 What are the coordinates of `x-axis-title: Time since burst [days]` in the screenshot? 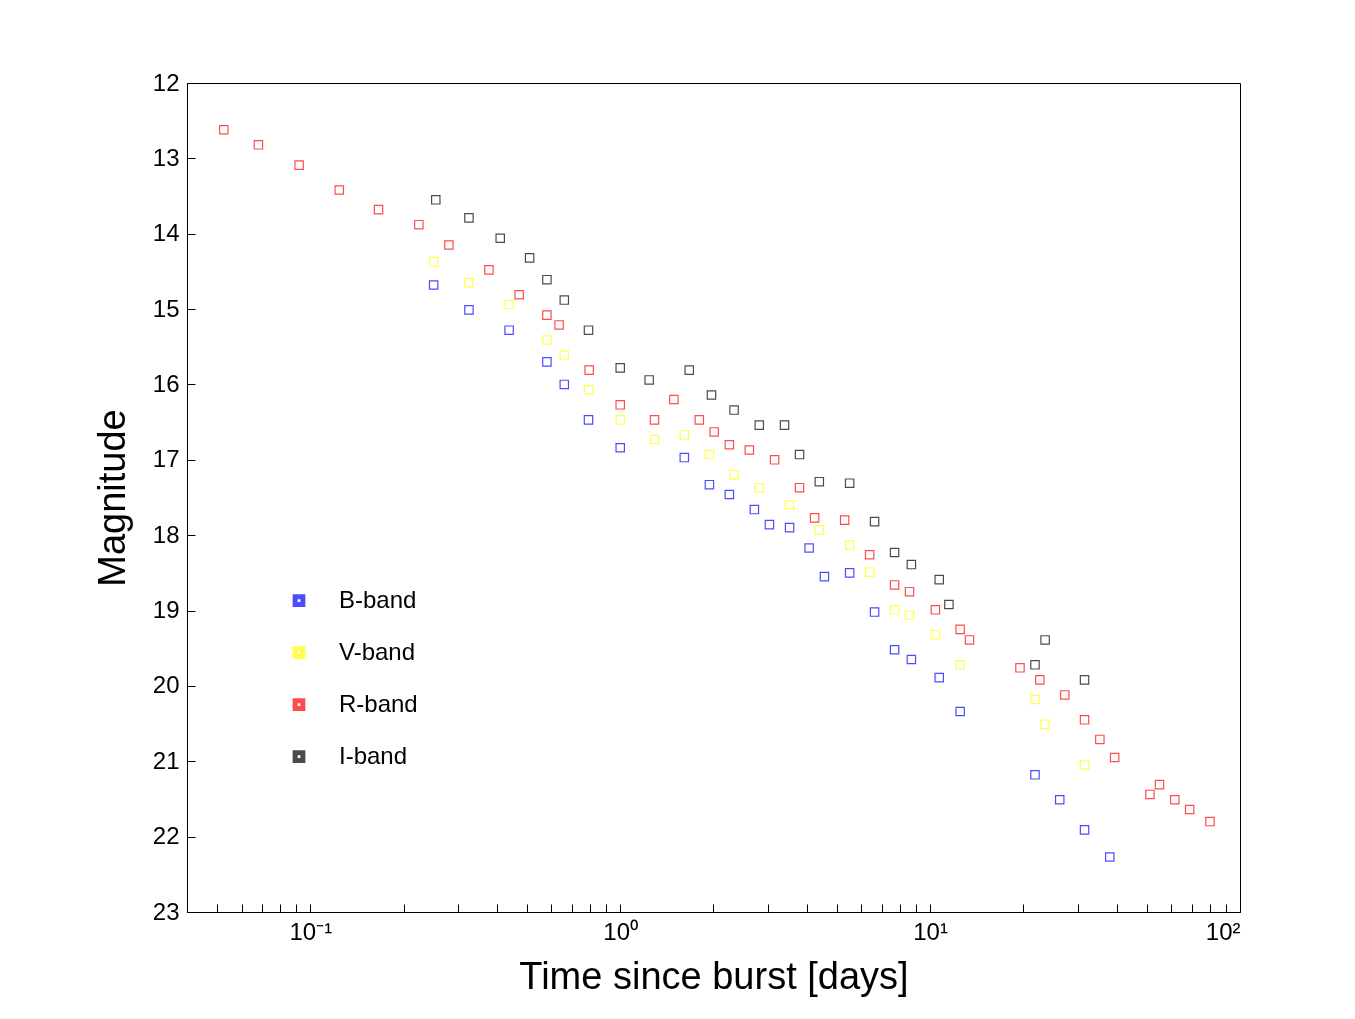 It's located at (714, 975).